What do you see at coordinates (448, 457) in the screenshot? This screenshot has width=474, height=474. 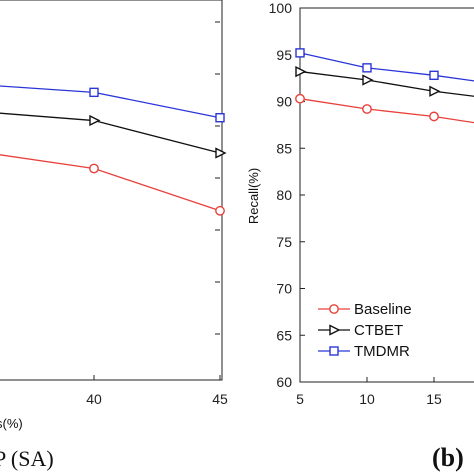 I see `right-panel-caption: (b)` at bounding box center [448, 457].